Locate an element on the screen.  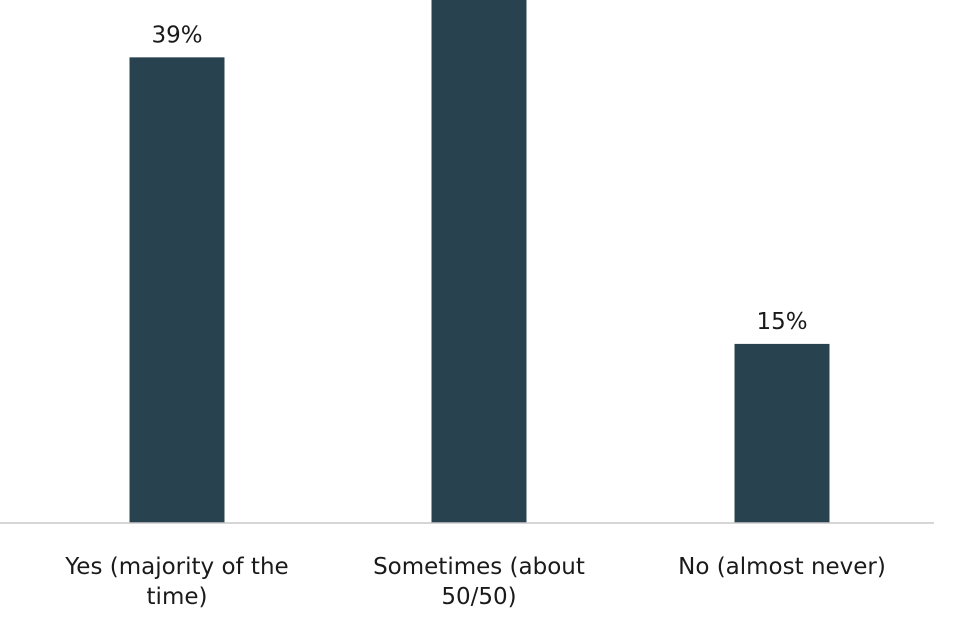
category-label-1-line-1: Yes (majority of the is located at coordinates (176, 567).